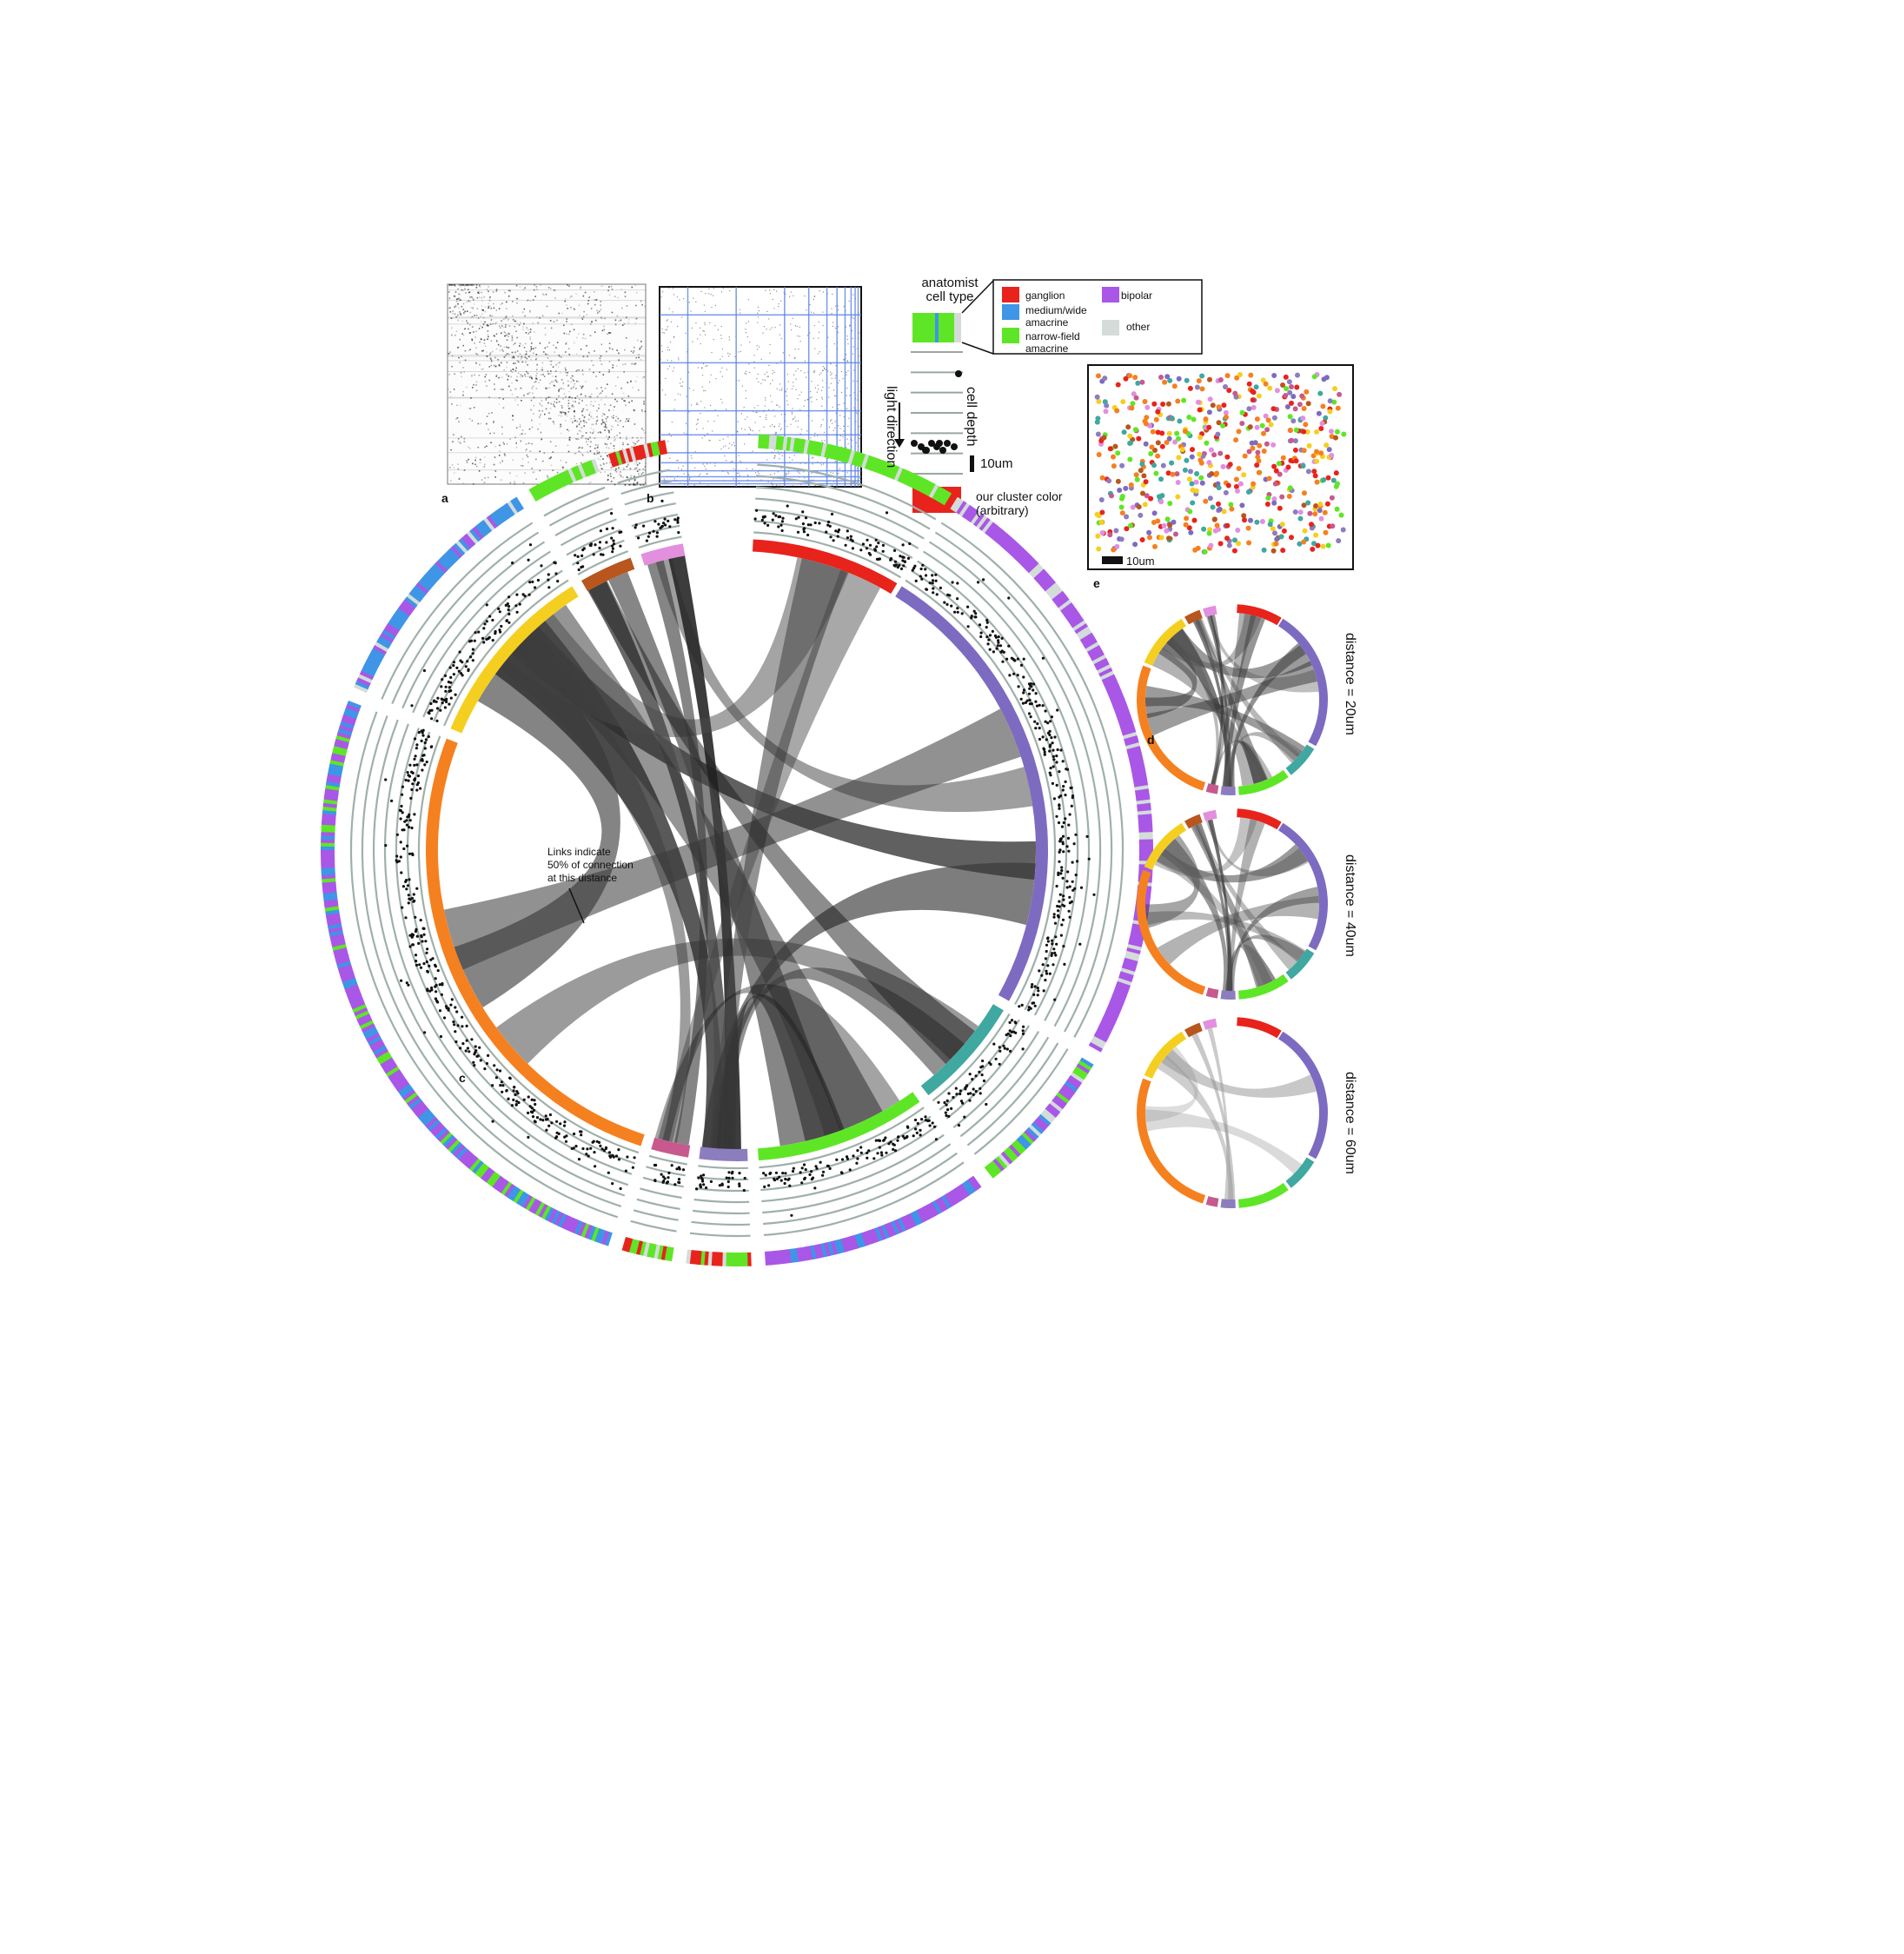 Image resolution: width=1904 pixels, height=1954 pixels. Describe the element at coordinates (1220, 467) in the screenshot. I see `panel-e-cell-positions` at that location.